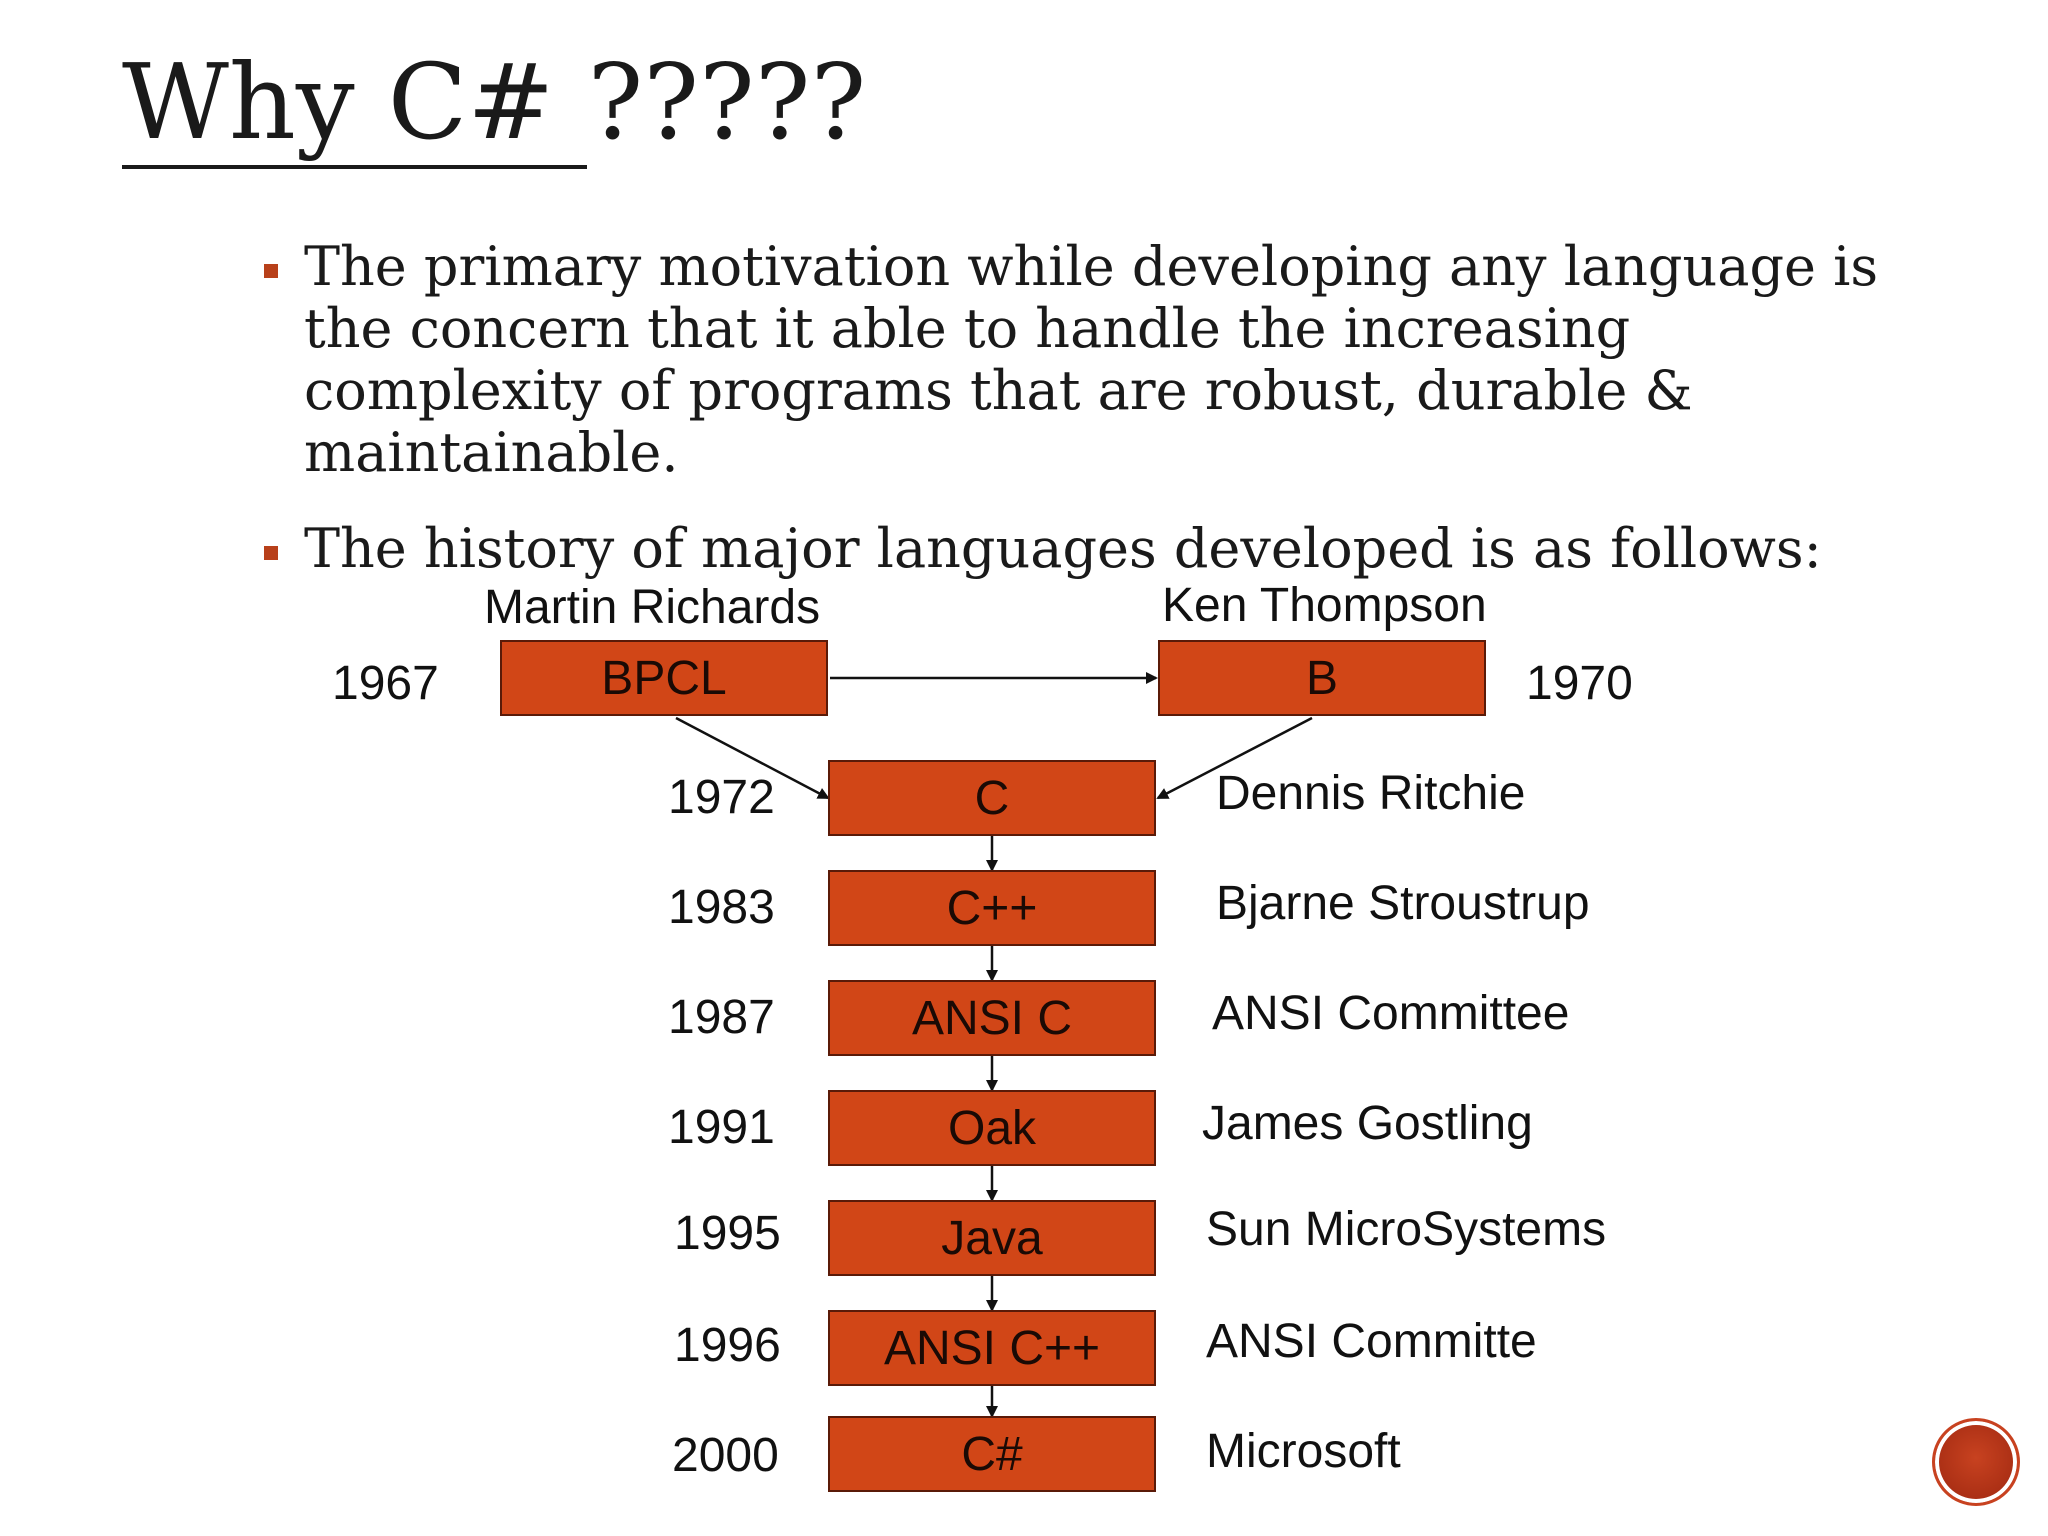  I want to click on arrow-bpcl-to-c, so click(752, 758).